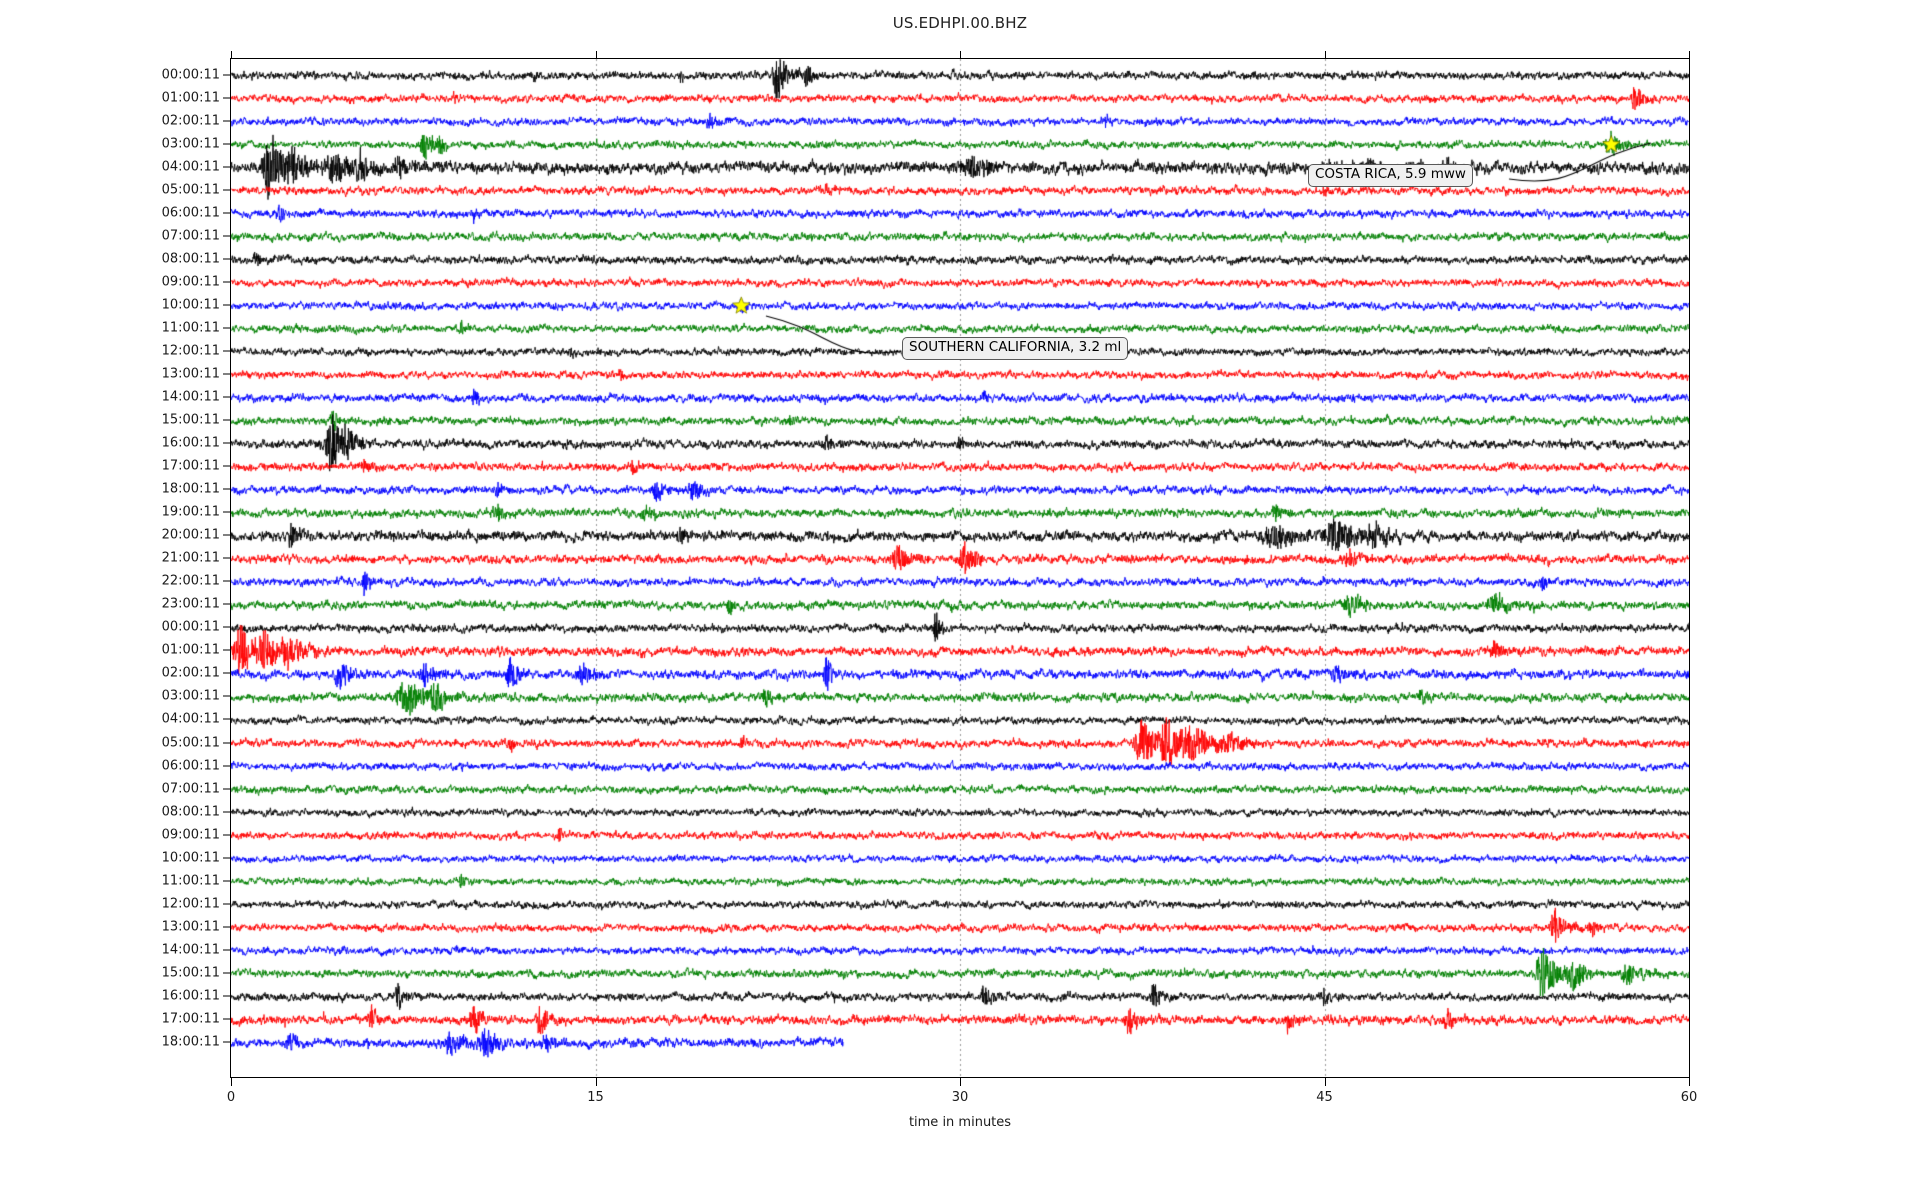 This screenshot has height=1200, width=1920. Describe the element at coordinates (190, 950) in the screenshot. I see `y-axis-tick-label: 14:00:11` at that location.